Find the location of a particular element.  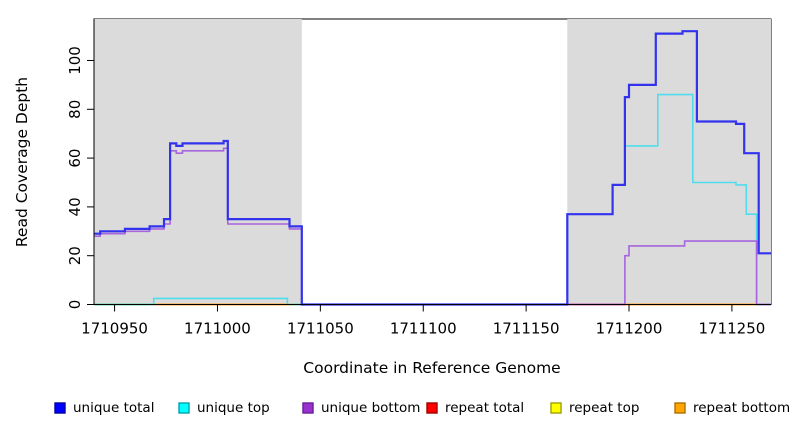

x-tick-label: 1711150 is located at coordinates (526, 329).